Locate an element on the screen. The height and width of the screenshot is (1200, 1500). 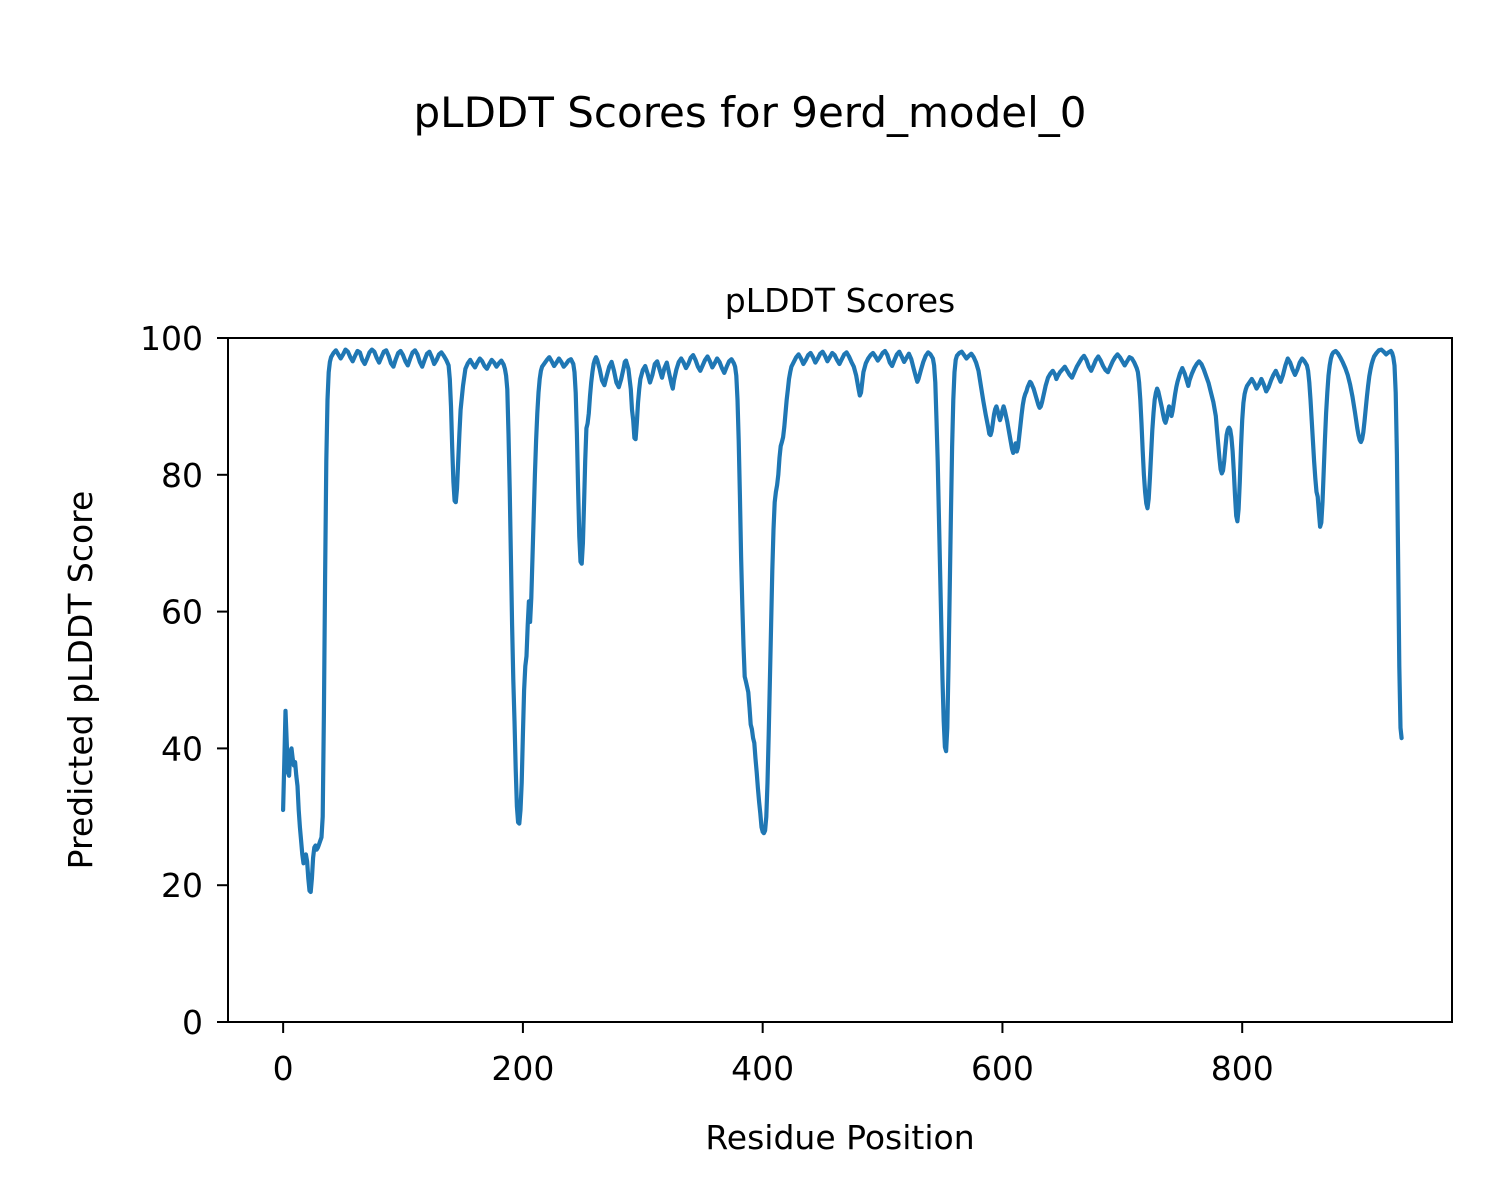
y-tick-label: 100 is located at coordinates (171, 338).